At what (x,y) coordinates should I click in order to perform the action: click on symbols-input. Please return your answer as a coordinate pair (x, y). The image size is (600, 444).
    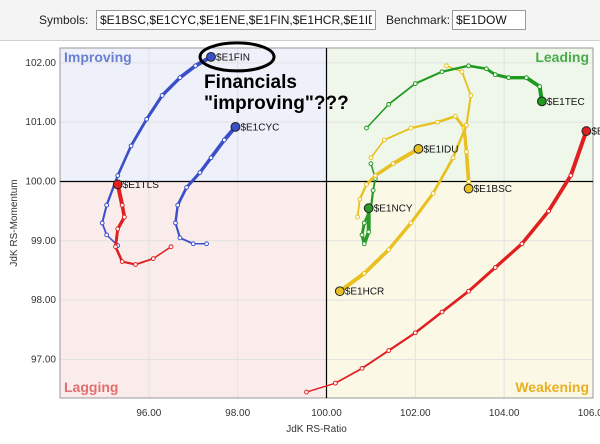
    Looking at the image, I should click on (236, 20).